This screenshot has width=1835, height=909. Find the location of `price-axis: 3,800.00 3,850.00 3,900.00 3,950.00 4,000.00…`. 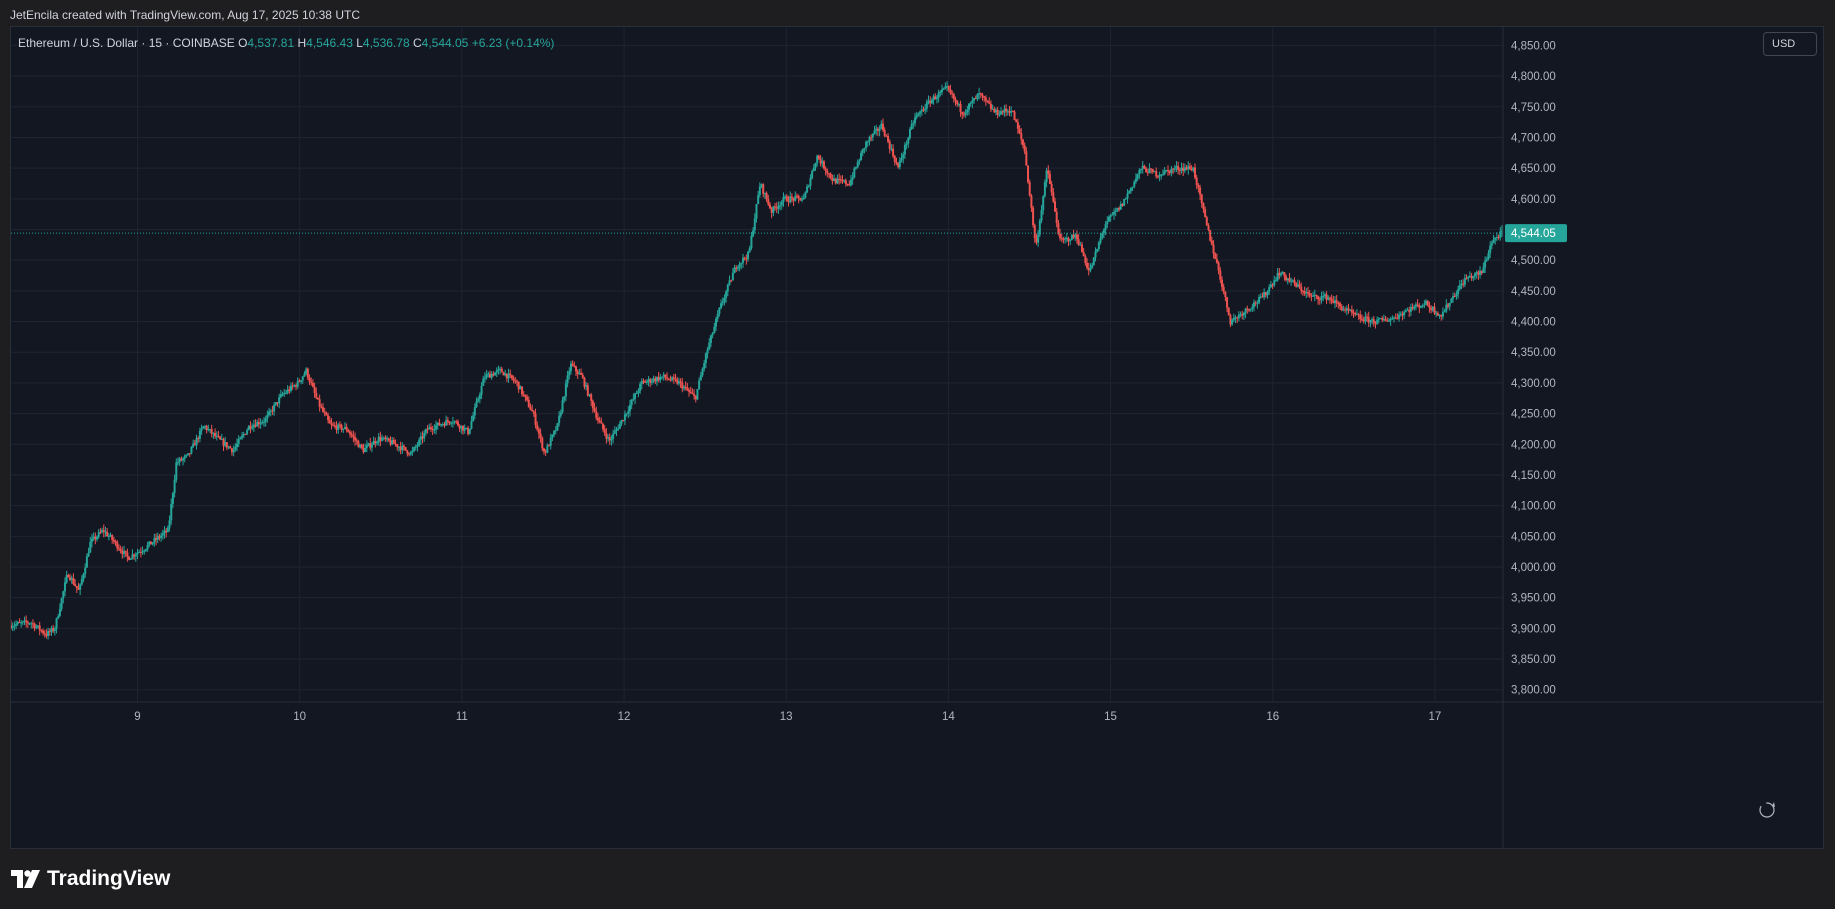

price-axis: 3,800.00 3,850.00 3,900.00 3,950.00 4,000.00… is located at coordinates (1533, 368).